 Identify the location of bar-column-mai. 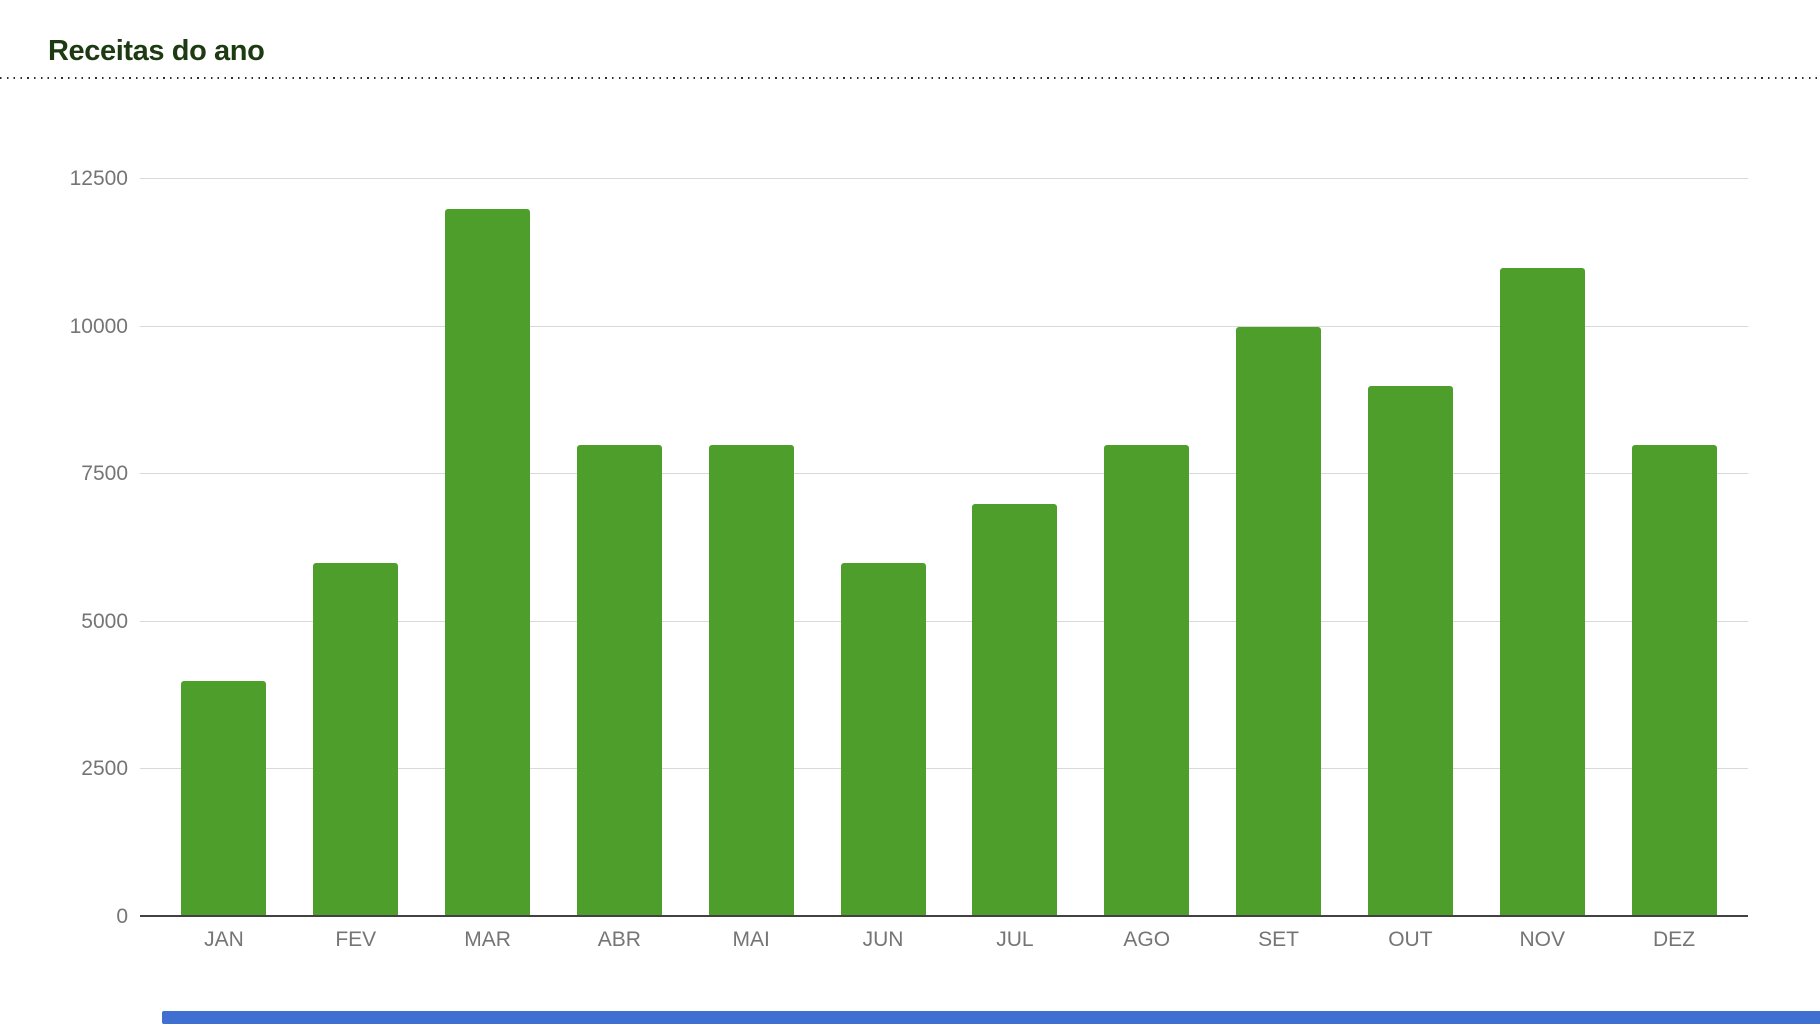
(751, 548).